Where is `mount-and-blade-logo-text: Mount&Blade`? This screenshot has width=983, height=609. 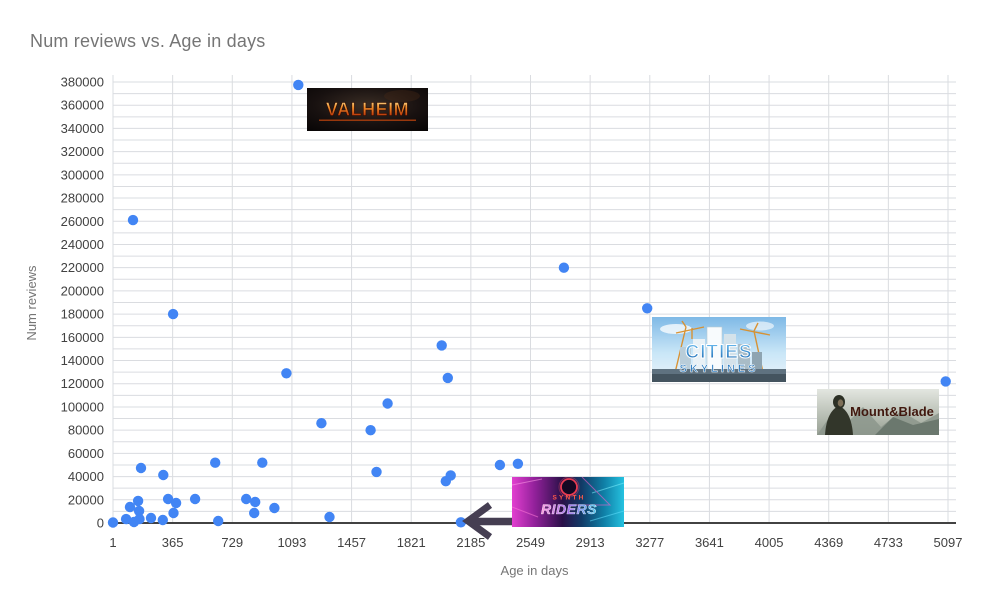
mount-and-blade-logo-text: Mount&Blade is located at coordinates (892, 411).